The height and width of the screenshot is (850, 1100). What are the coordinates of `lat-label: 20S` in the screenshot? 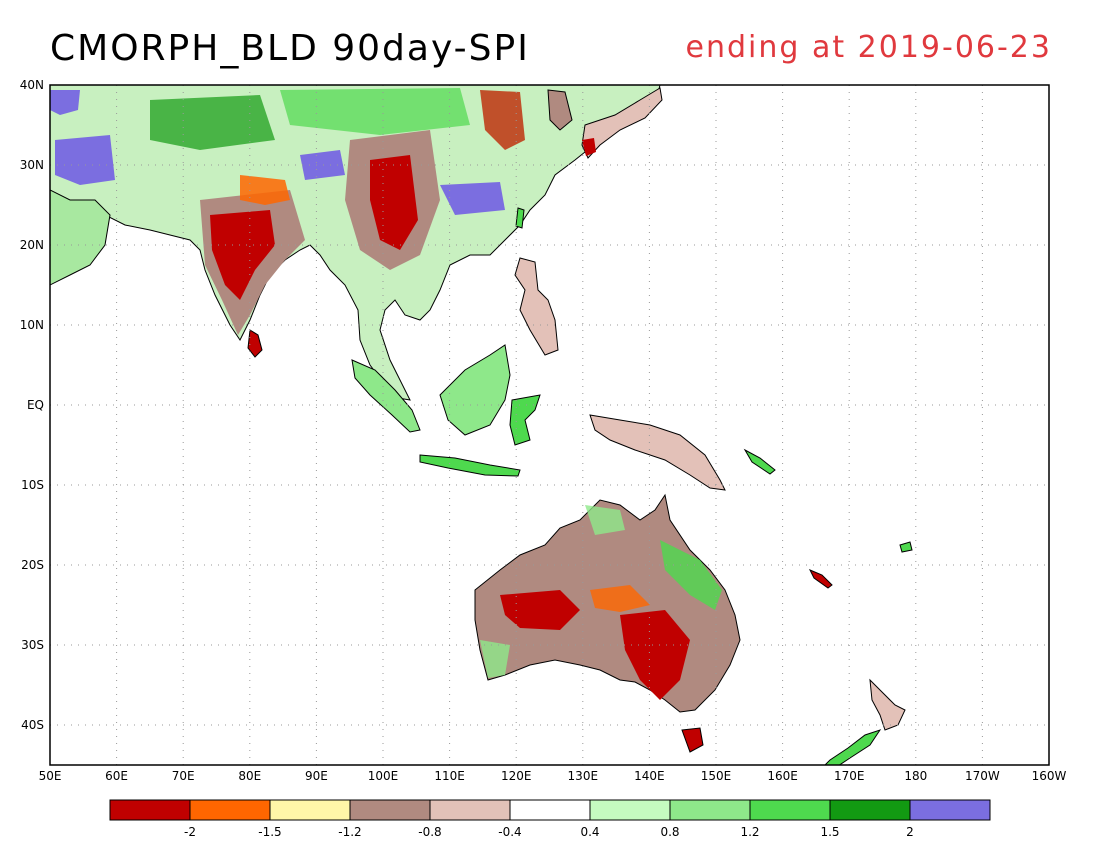 It's located at (32, 565).